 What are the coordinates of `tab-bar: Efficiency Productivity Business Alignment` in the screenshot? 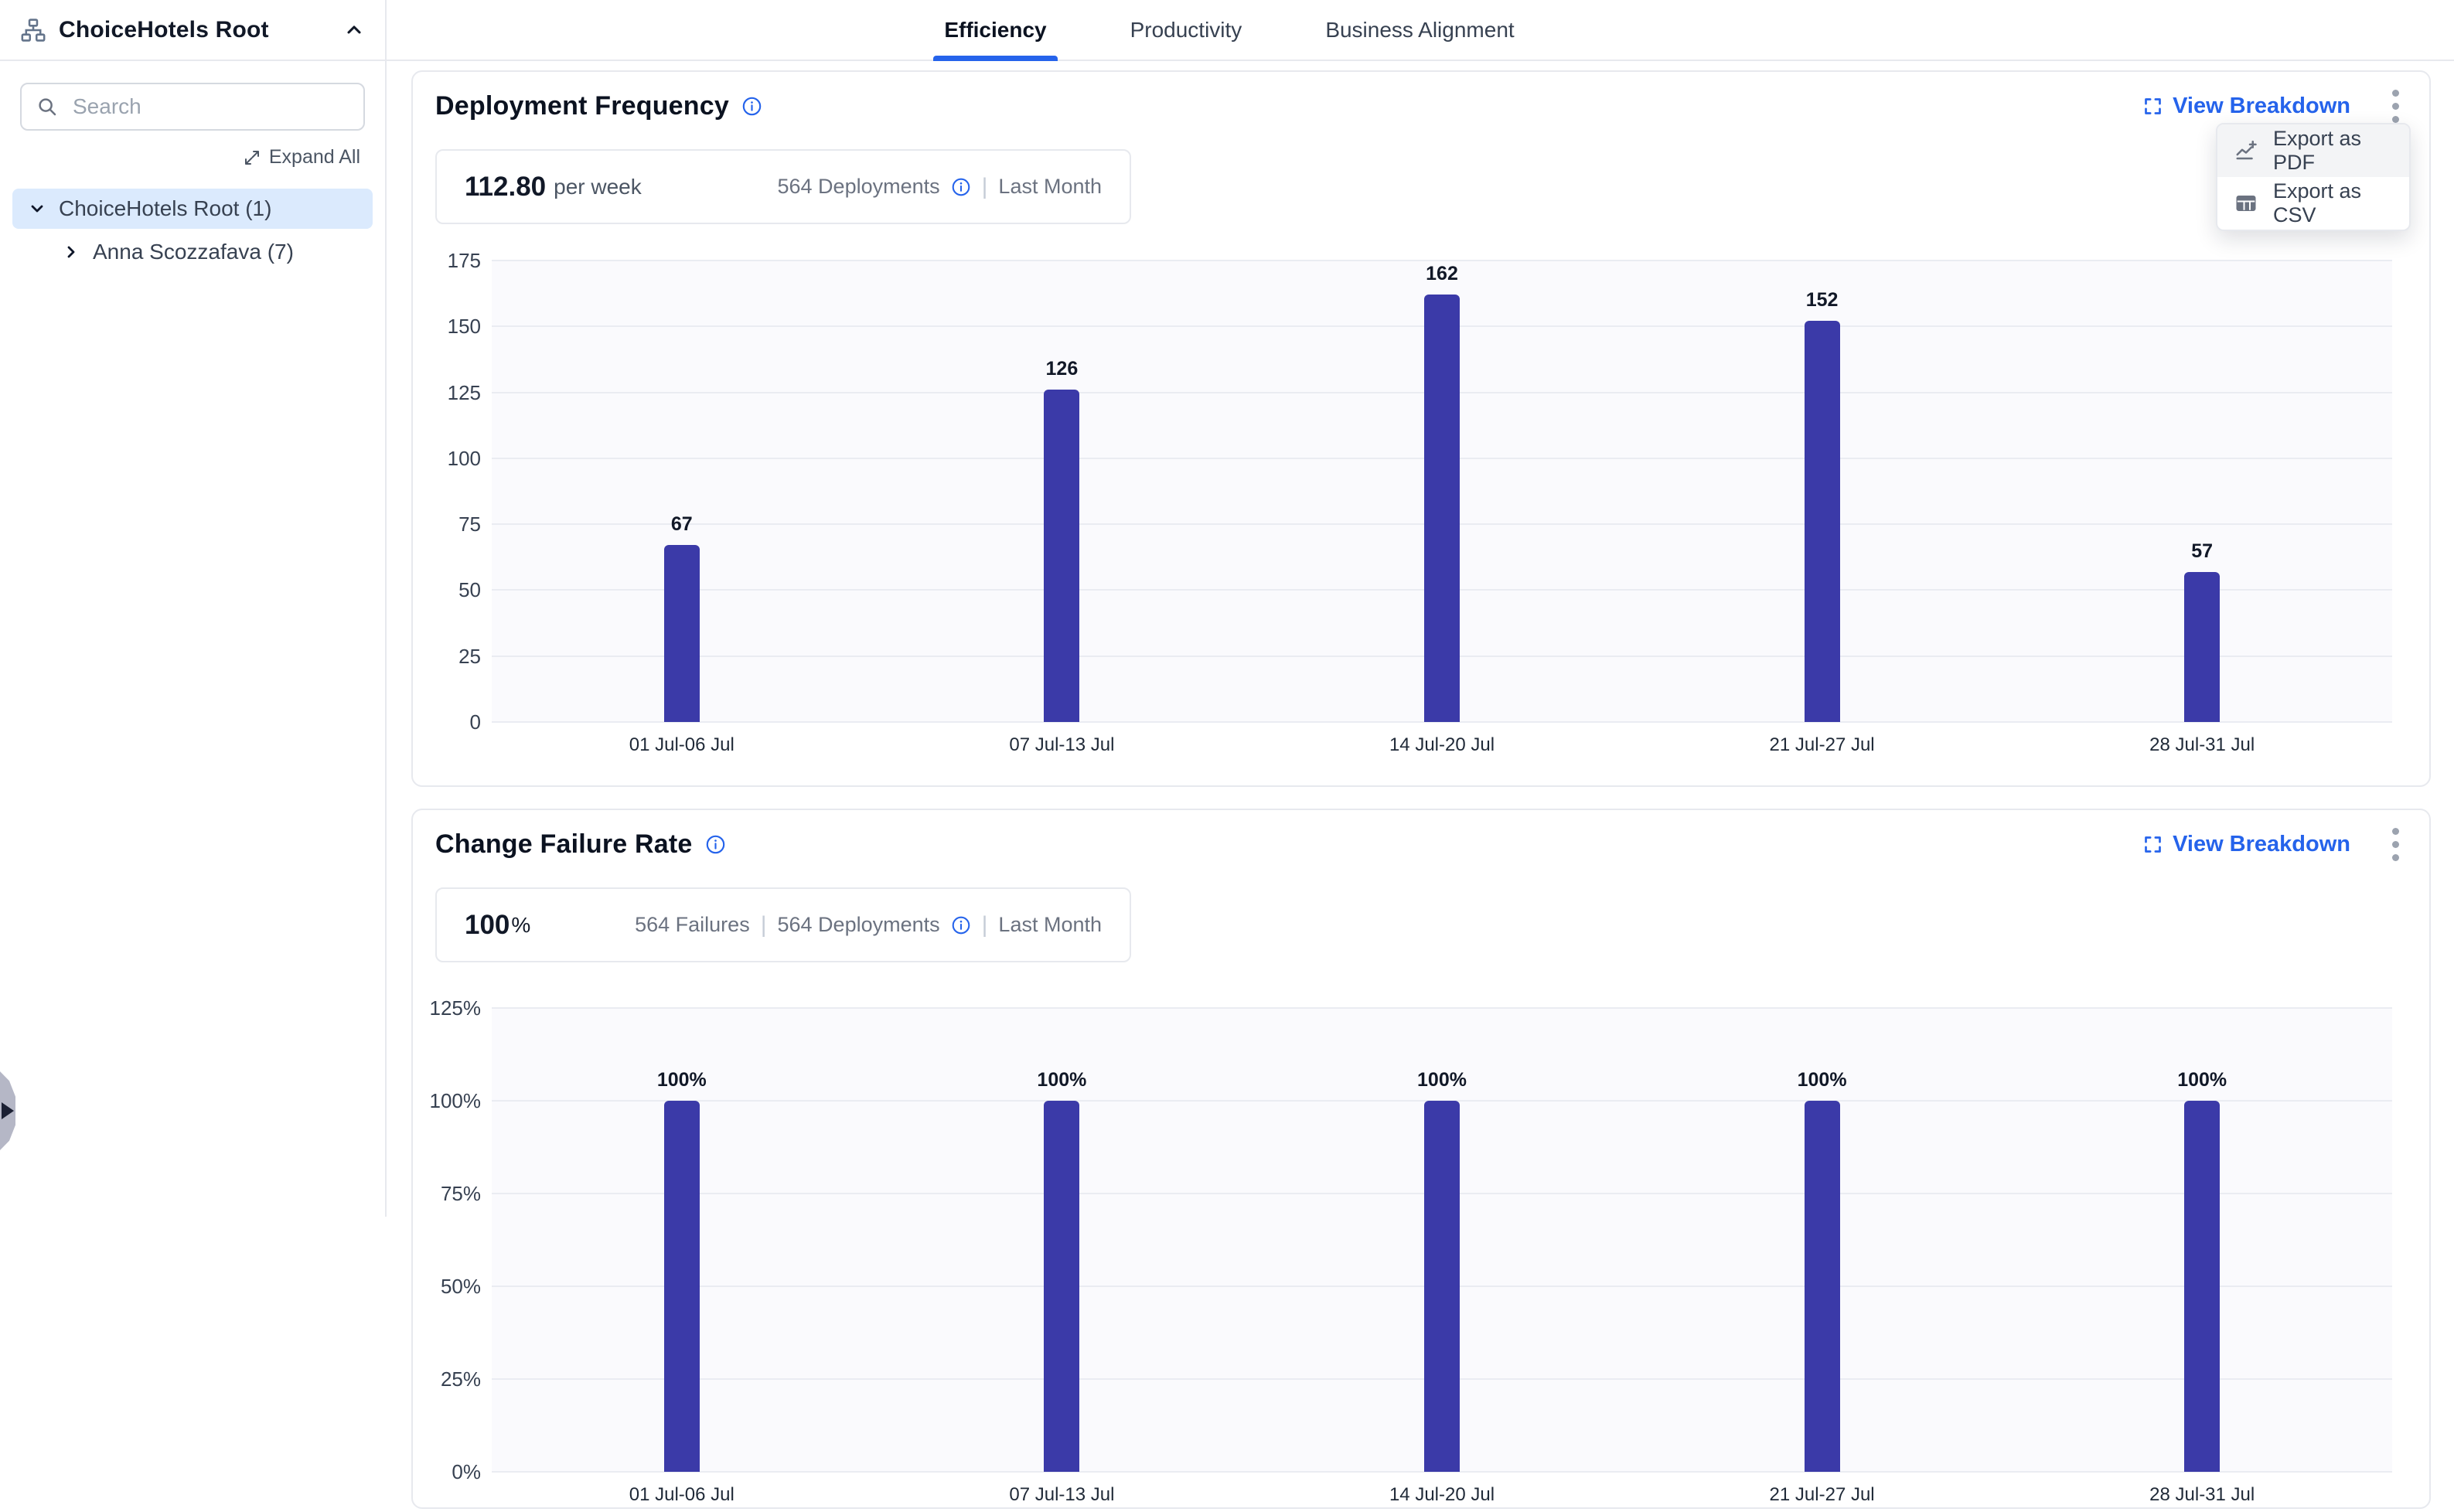 It's located at (1421, 30).